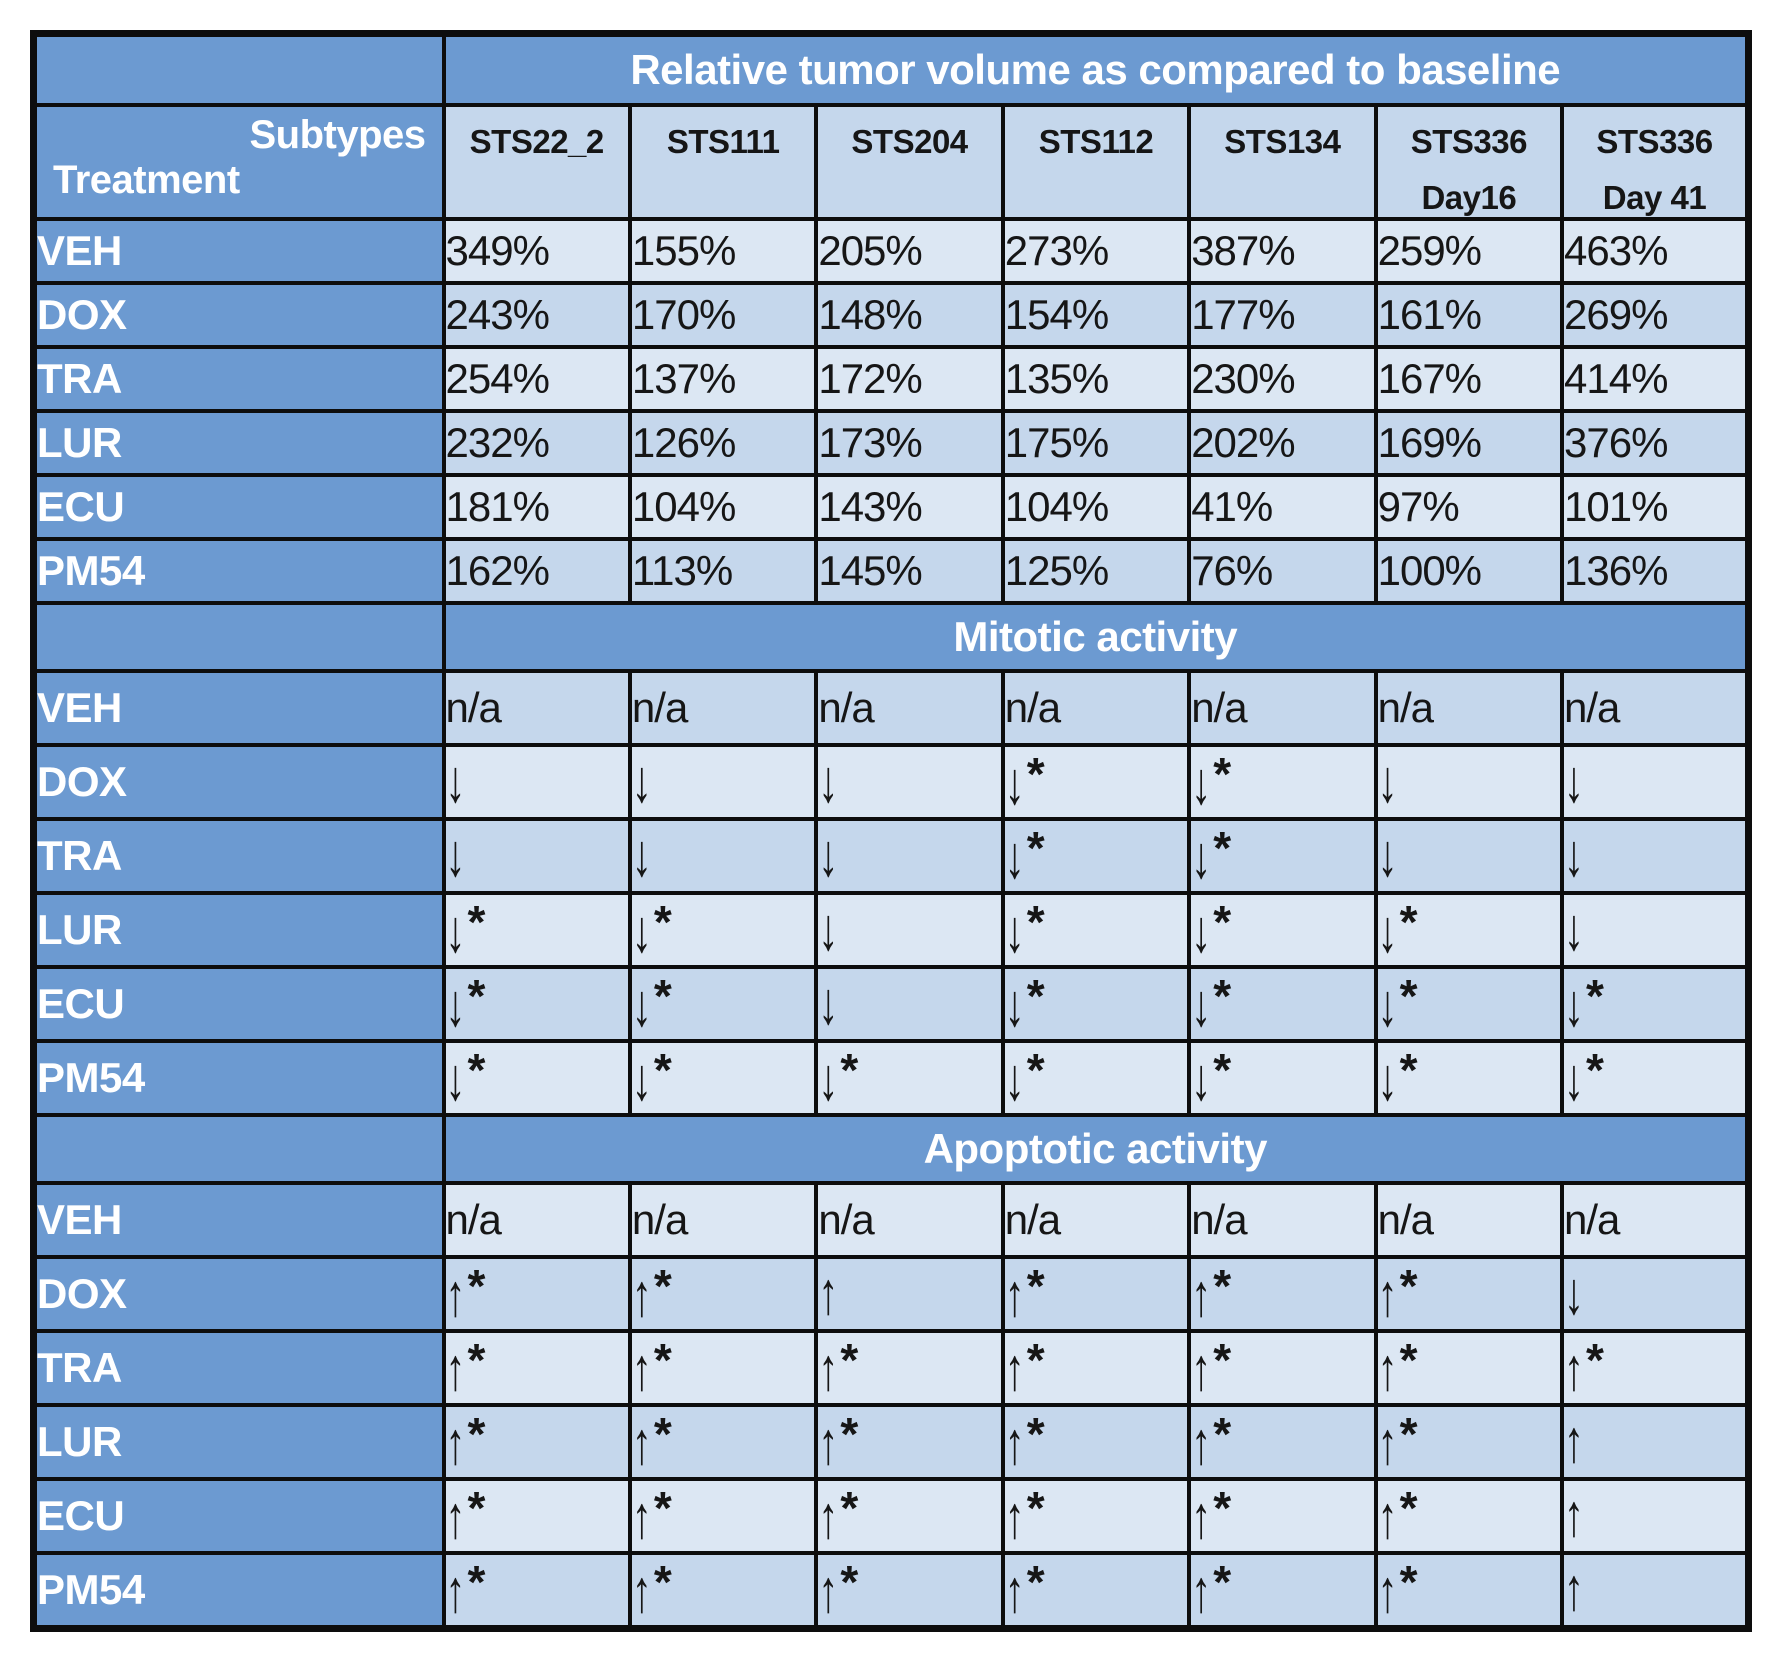 The image size is (1782, 1670). What do you see at coordinates (891, 443) in the screenshot?
I see `table-row: LUR 232% 126% 173% 175% 202% 169% 376%` at bounding box center [891, 443].